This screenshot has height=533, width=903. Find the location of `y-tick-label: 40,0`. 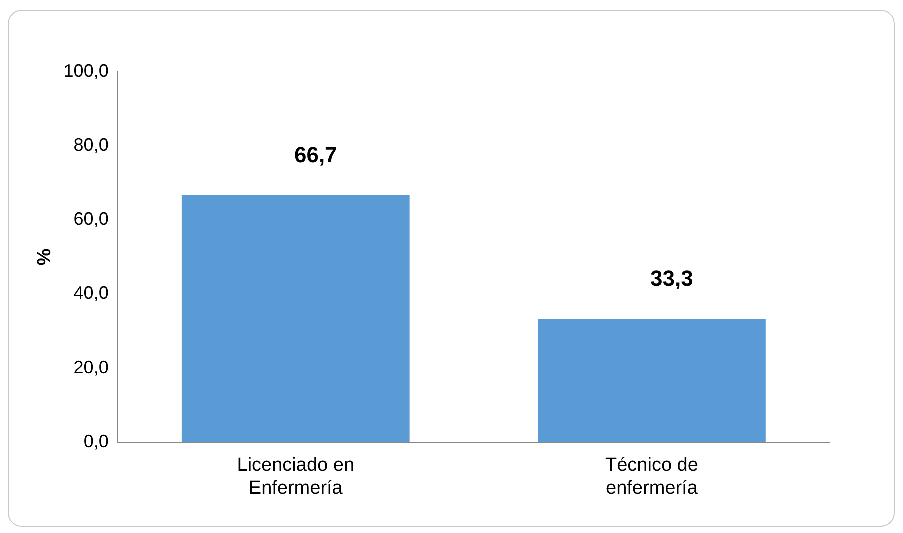

y-tick-label: 40,0 is located at coordinates (91, 293).